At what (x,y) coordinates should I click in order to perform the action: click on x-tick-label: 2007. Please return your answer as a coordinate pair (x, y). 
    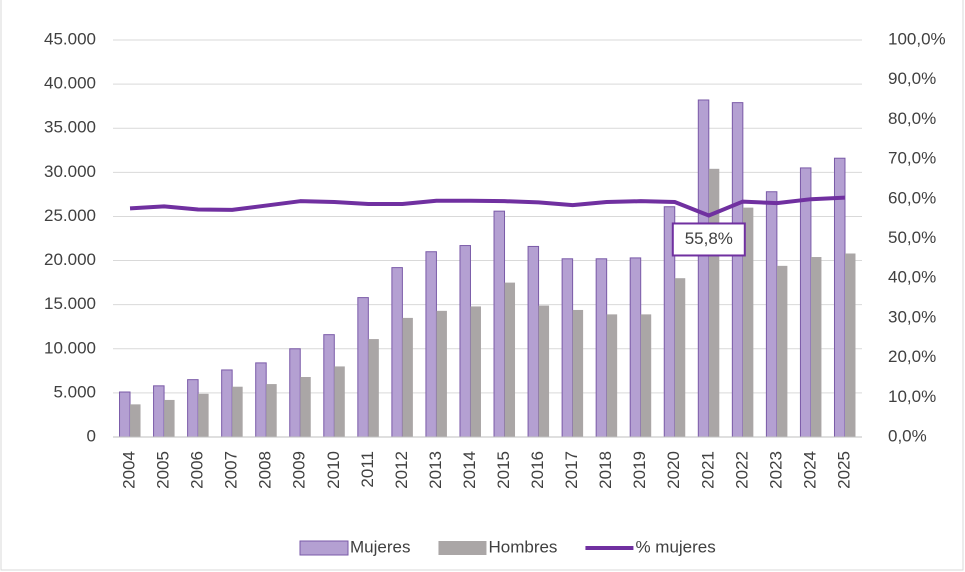
    Looking at the image, I should click on (231, 470).